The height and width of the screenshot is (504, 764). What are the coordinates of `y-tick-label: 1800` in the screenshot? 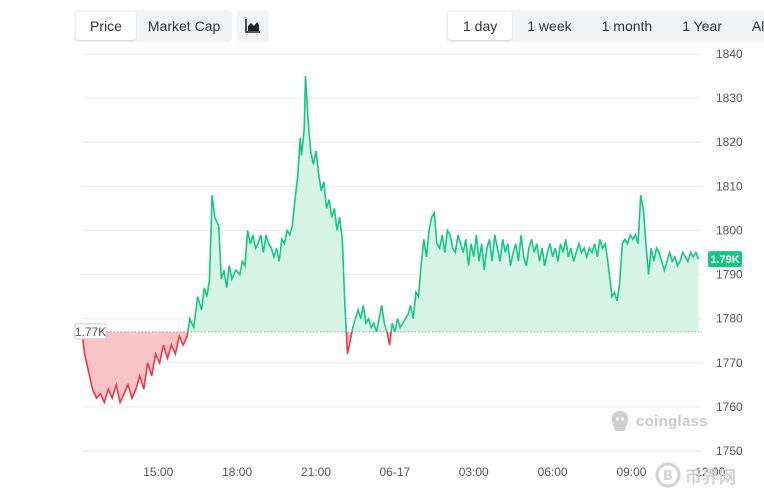 It's located at (729, 230).